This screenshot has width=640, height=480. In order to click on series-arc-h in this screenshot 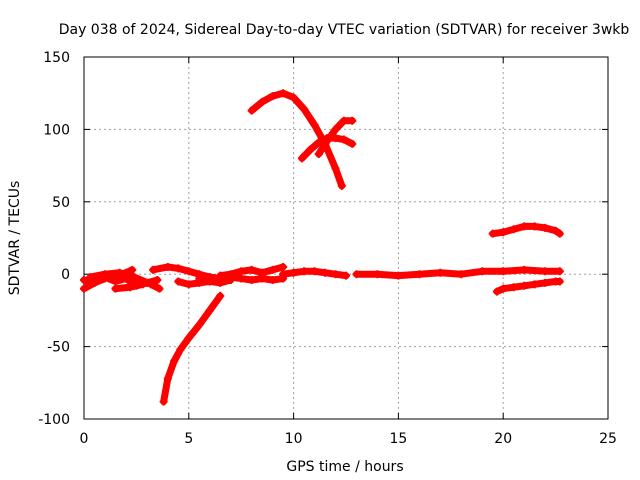, I will do `click(241, 278)`.